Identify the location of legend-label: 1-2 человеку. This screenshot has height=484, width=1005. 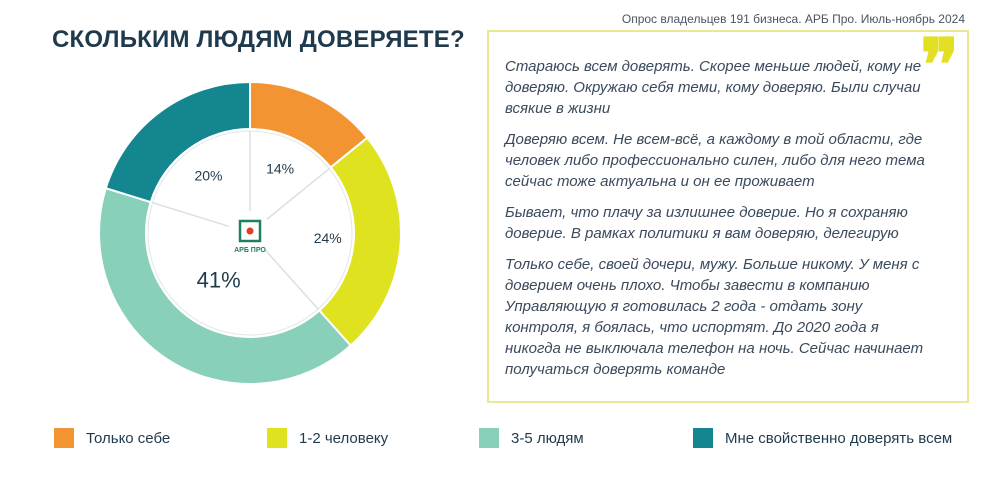
(344, 438).